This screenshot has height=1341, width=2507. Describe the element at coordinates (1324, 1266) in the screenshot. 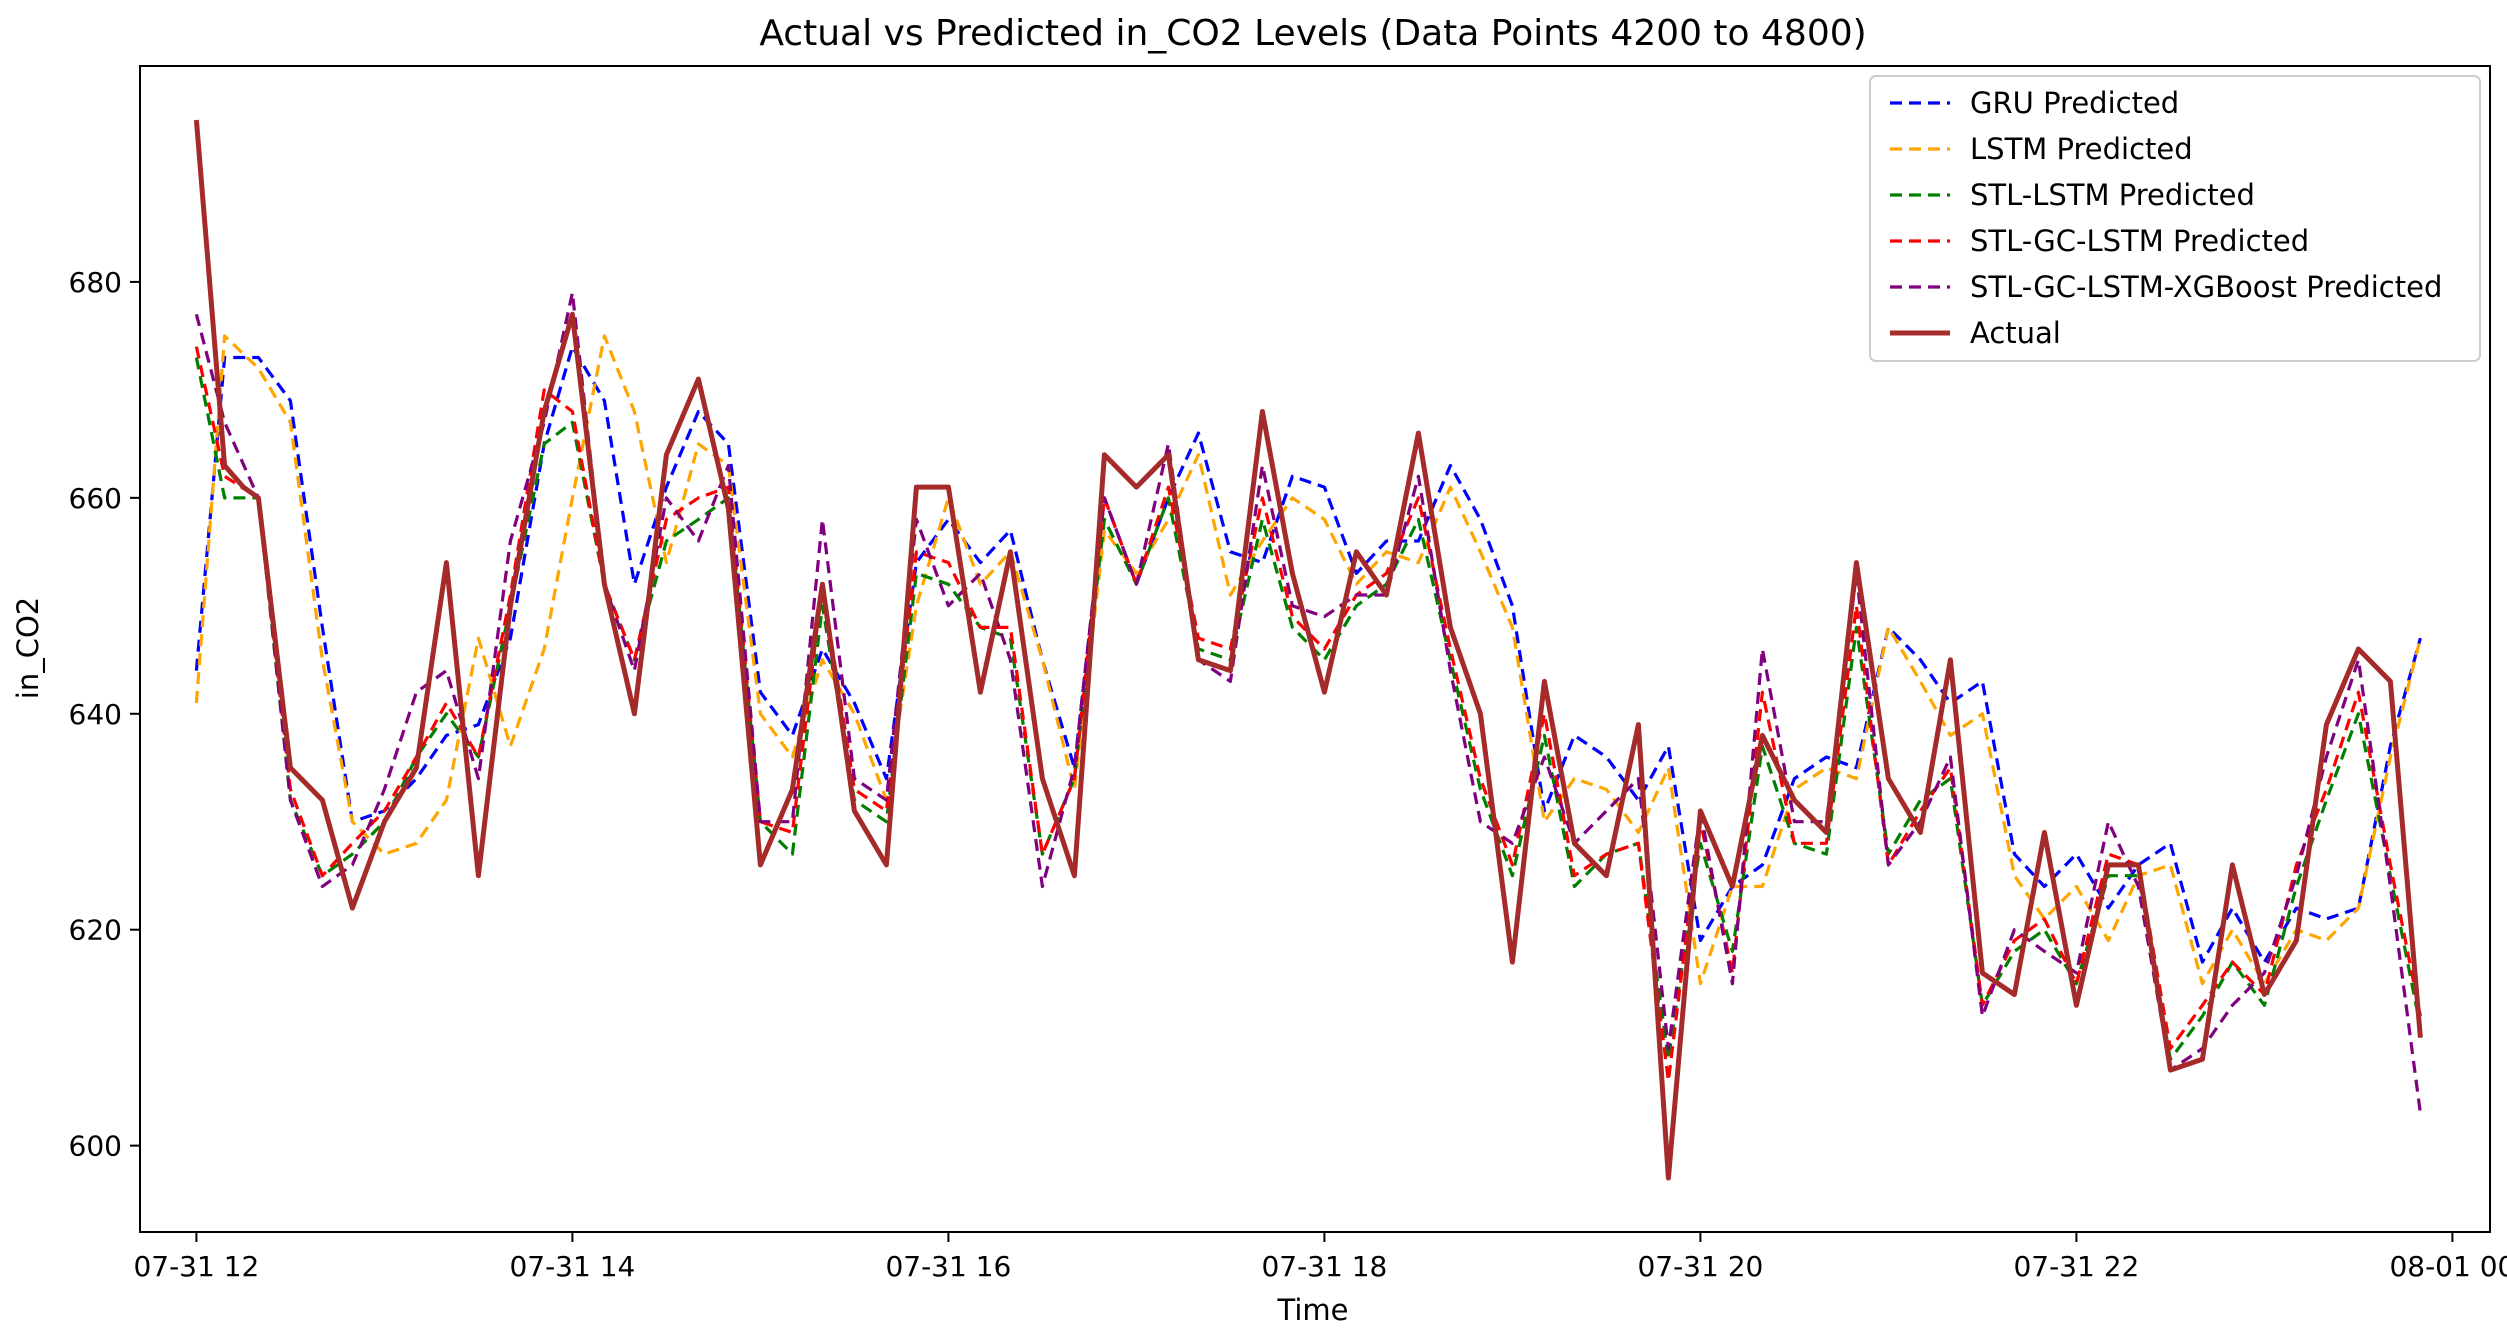

I see `x-tick-label: 07-31 18` at that location.